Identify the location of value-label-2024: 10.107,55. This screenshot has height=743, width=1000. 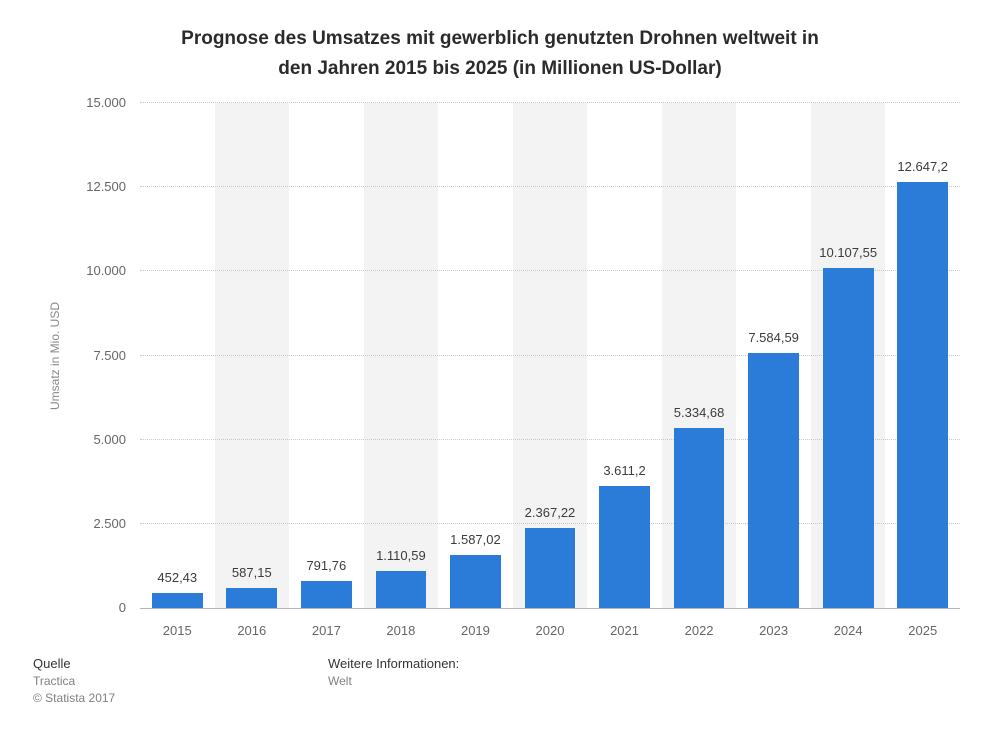
(848, 252).